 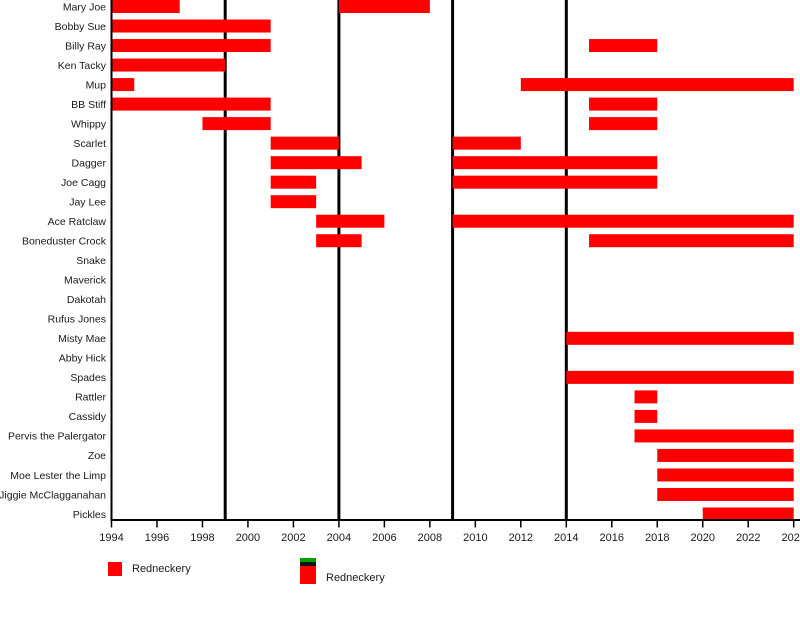 I want to click on row-label: Whippy, so click(x=89, y=124).